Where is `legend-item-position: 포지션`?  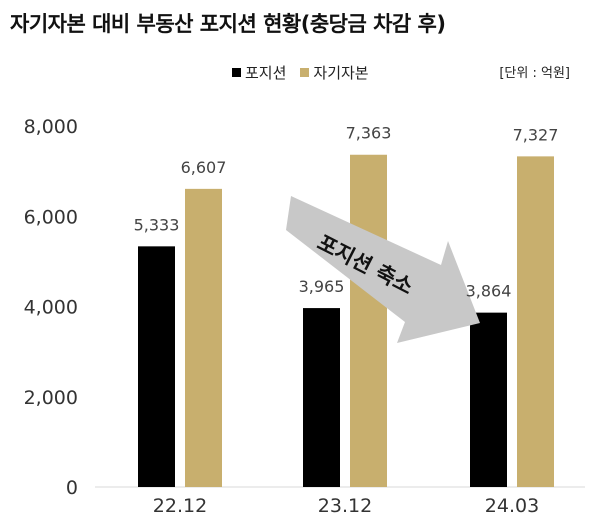
legend-item-position: 포지션 is located at coordinates (259, 72).